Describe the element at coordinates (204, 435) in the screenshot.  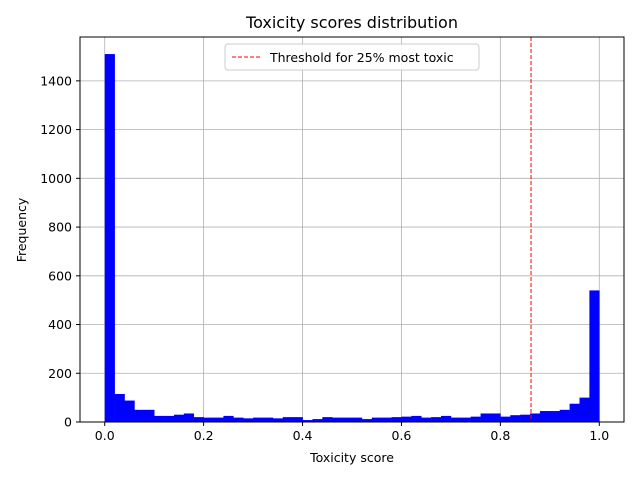
I see `x-tick-label: 0.2` at that location.